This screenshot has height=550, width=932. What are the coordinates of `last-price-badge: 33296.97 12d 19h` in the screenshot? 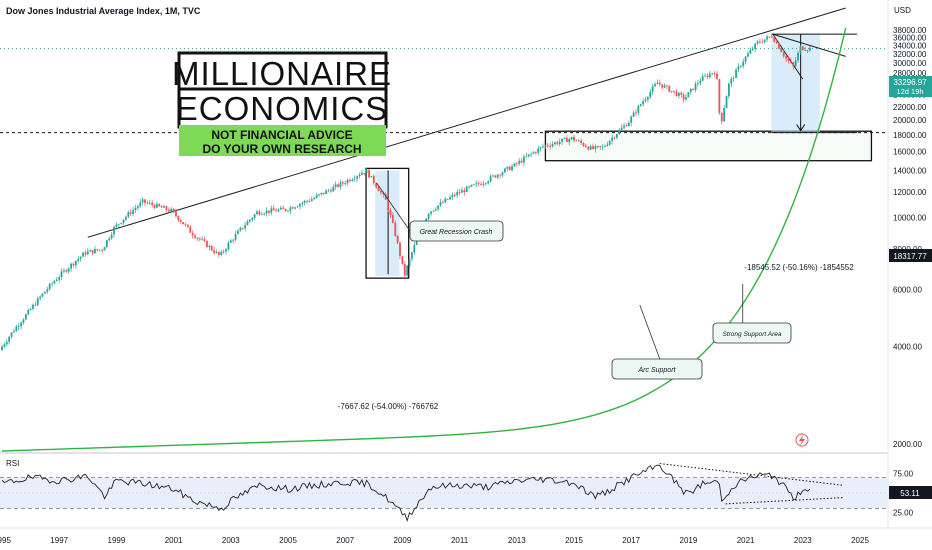 It's located at (910, 86).